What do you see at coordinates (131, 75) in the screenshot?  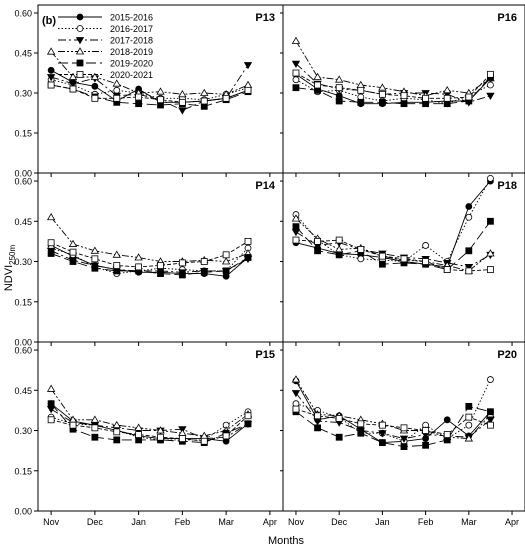 I see `legend-label: 2020-2021` at bounding box center [131, 75].